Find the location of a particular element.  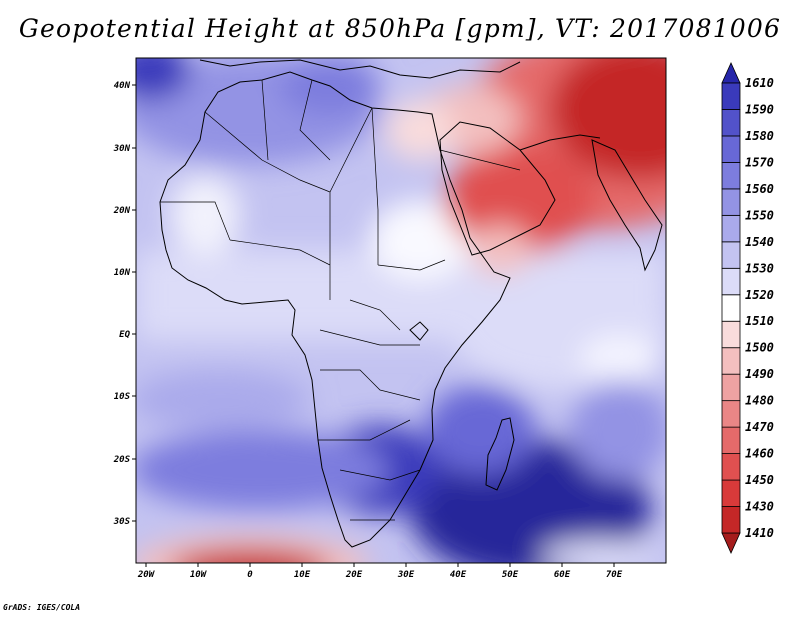

colorbar-label: 1490 is located at coordinates (759, 374).